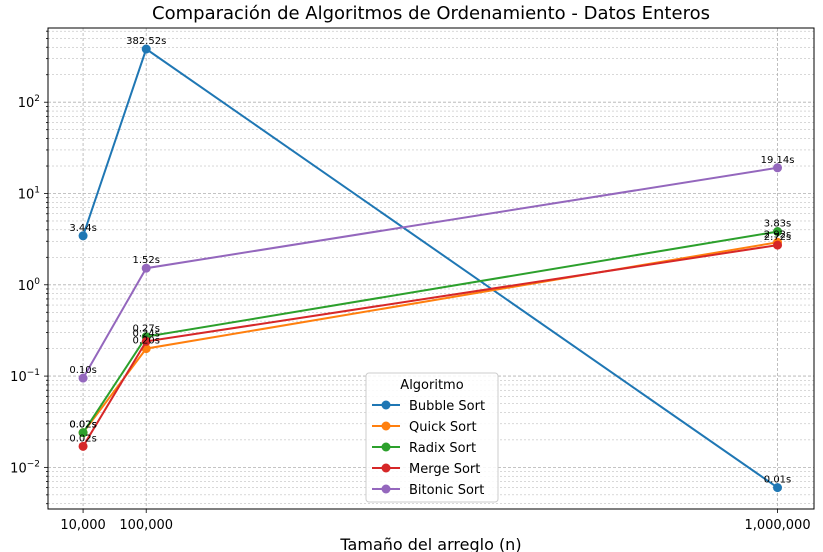 The image size is (823, 552). What do you see at coordinates (145, 260) in the screenshot?
I see `data-label: 1.52s` at bounding box center [145, 260].